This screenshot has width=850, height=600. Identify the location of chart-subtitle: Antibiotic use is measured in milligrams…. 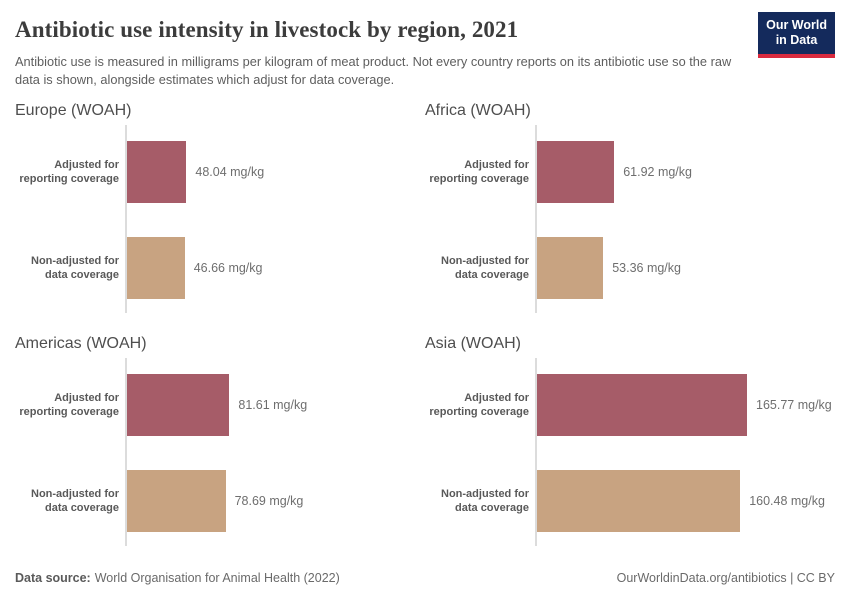
(373, 70).